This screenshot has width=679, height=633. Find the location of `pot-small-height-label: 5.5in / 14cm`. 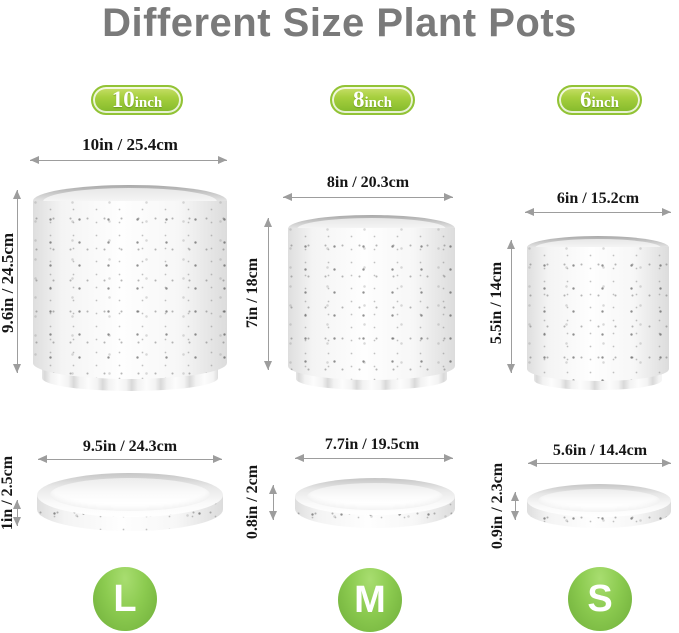

pot-small-height-label: 5.5in / 14cm is located at coordinates (496, 303).